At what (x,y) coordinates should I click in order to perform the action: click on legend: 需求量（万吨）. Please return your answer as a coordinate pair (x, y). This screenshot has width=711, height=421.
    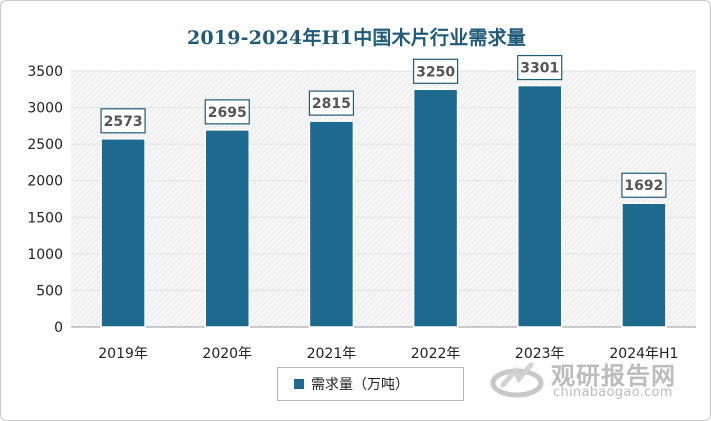
    Looking at the image, I should click on (370, 384).